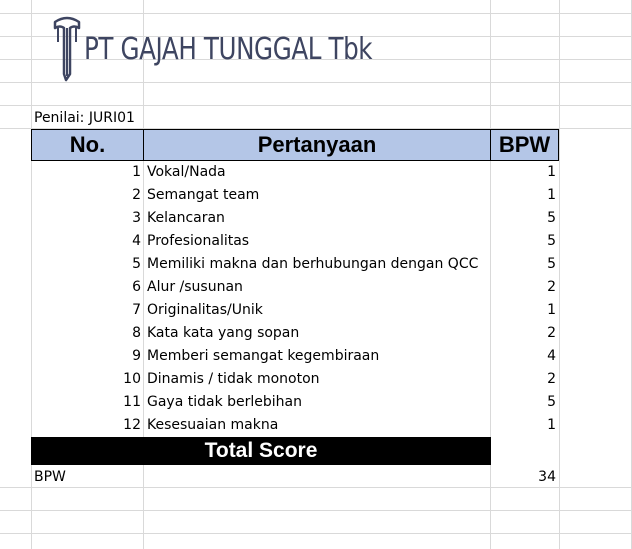 This screenshot has height=549, width=632. Describe the element at coordinates (132, 379) in the screenshot. I see `row-number: 10` at that location.